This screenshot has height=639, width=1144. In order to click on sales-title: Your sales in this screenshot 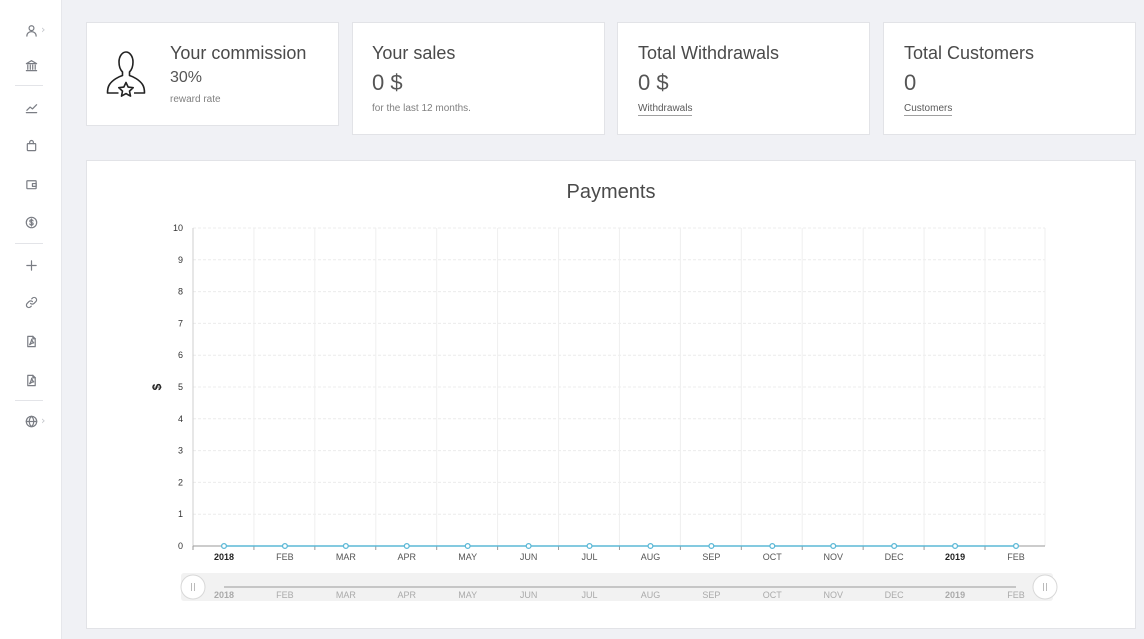, I will do `click(414, 53)`.